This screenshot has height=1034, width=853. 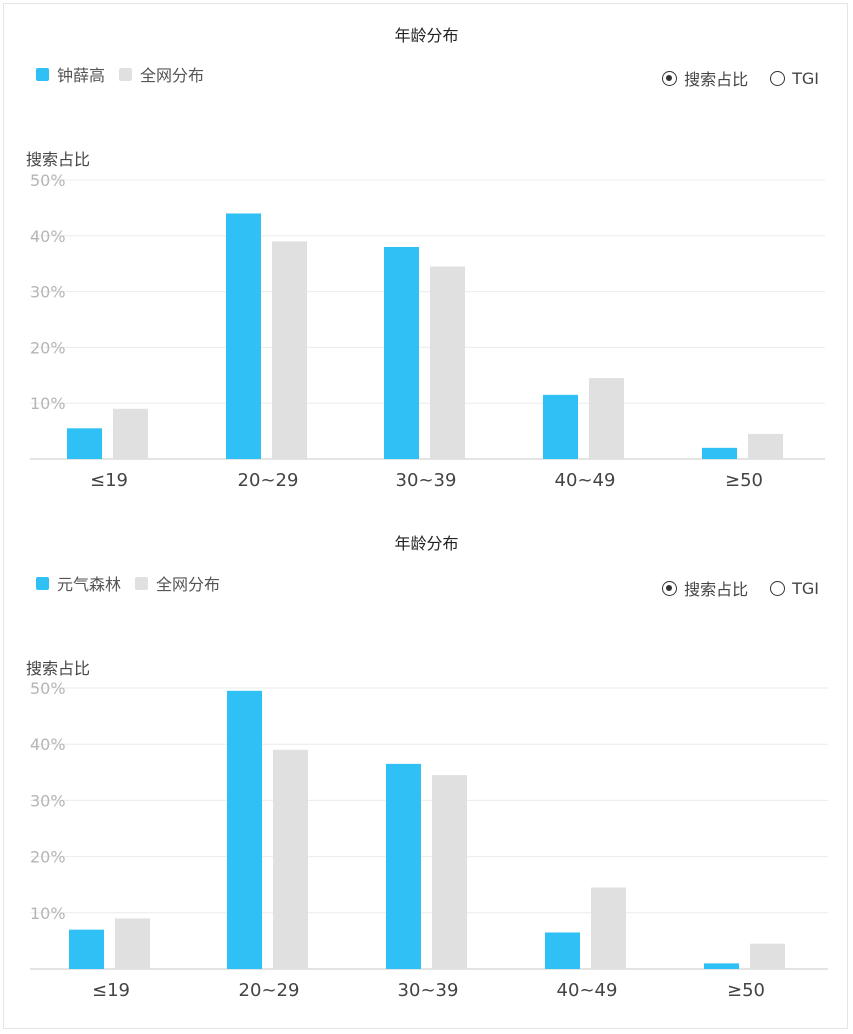 I want to click on legend-item-brand: 元气森林, so click(x=78, y=583).